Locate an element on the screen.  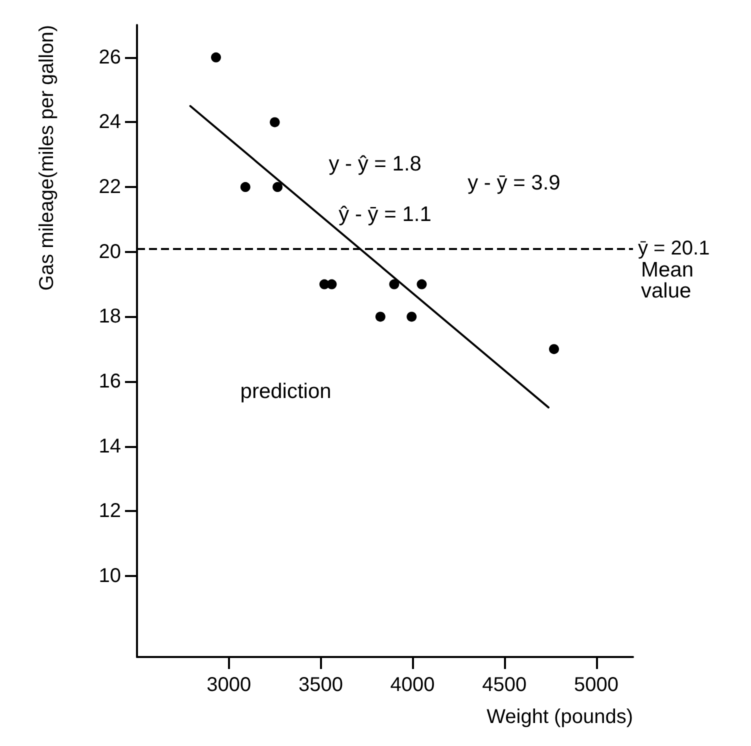
x-tick-label: 3000 is located at coordinates (229, 685).